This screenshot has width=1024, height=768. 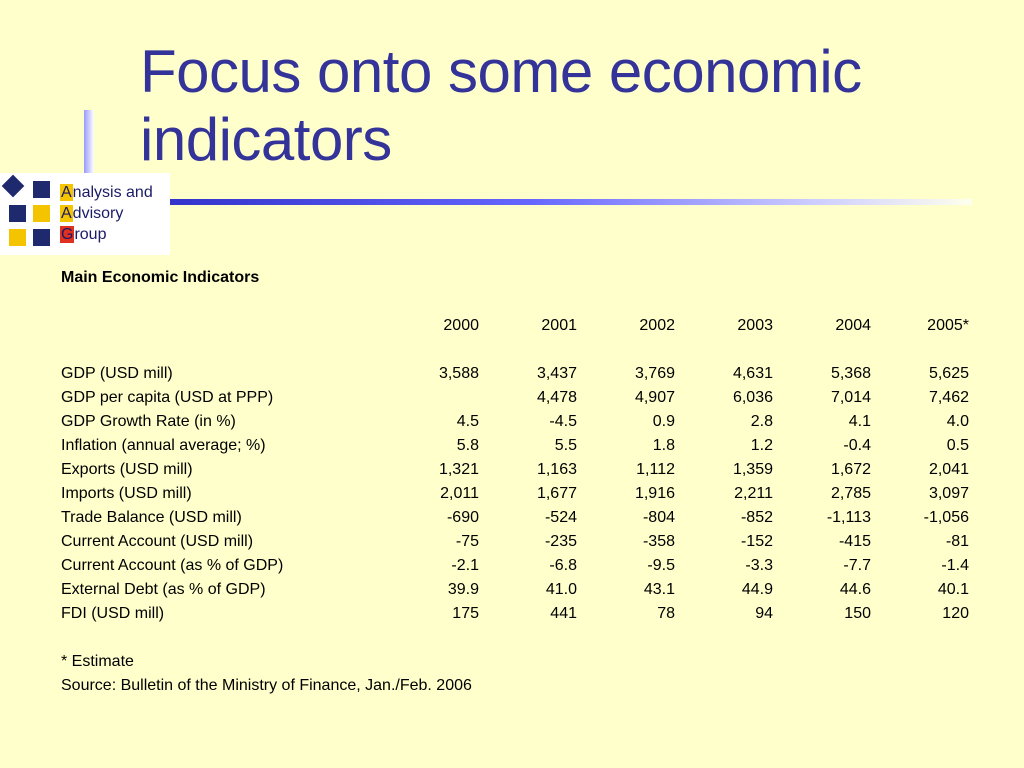 I want to click on company-logo: Analysis and Advisory Group, so click(x=85, y=214).